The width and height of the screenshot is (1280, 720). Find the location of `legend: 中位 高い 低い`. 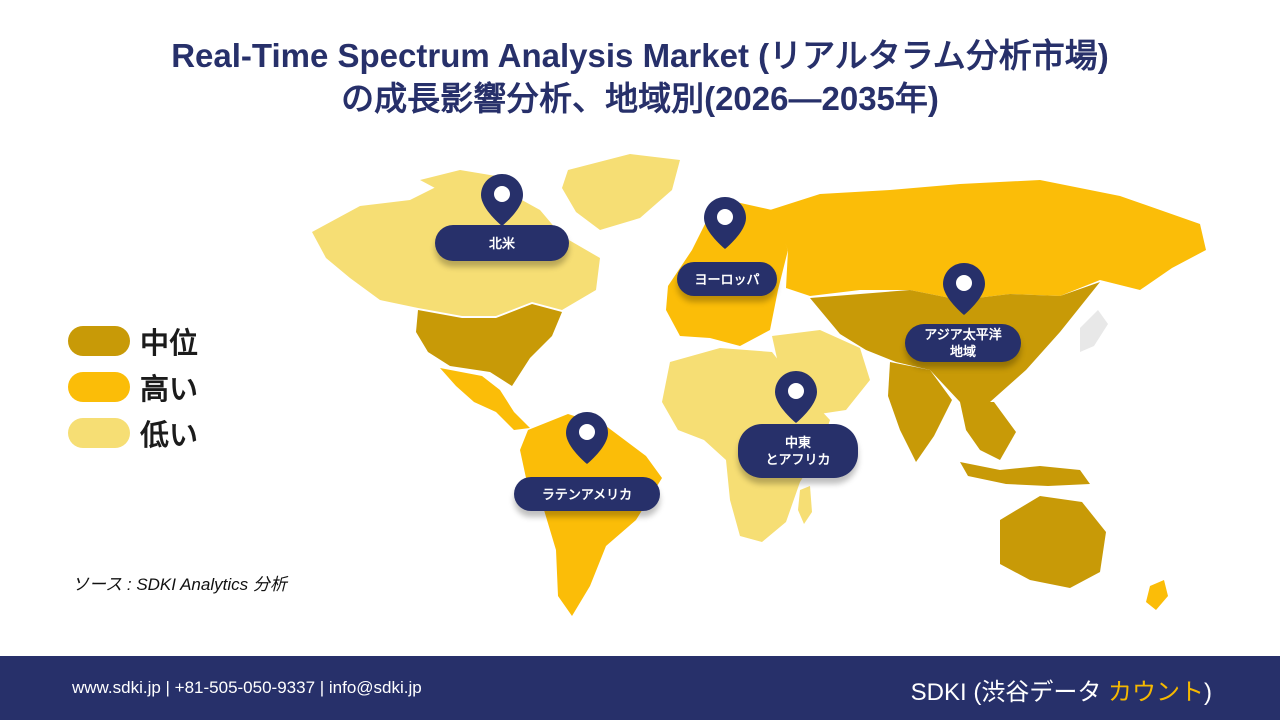

legend: 中位 高い 低い is located at coordinates (133, 387).